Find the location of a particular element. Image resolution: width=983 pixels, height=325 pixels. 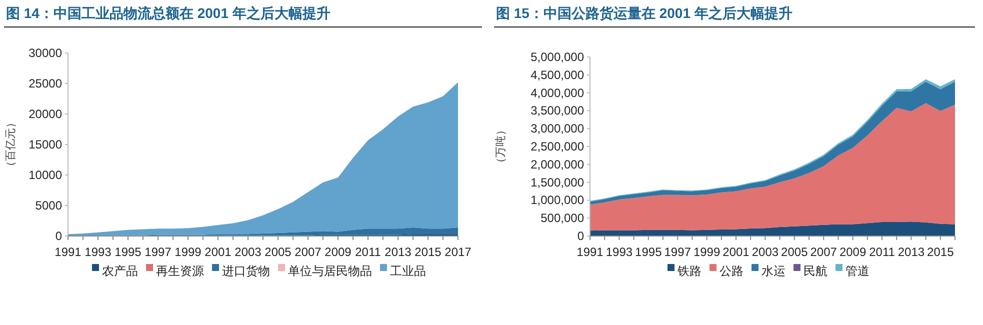

y-tick-label: 25000 is located at coordinates (45, 83).